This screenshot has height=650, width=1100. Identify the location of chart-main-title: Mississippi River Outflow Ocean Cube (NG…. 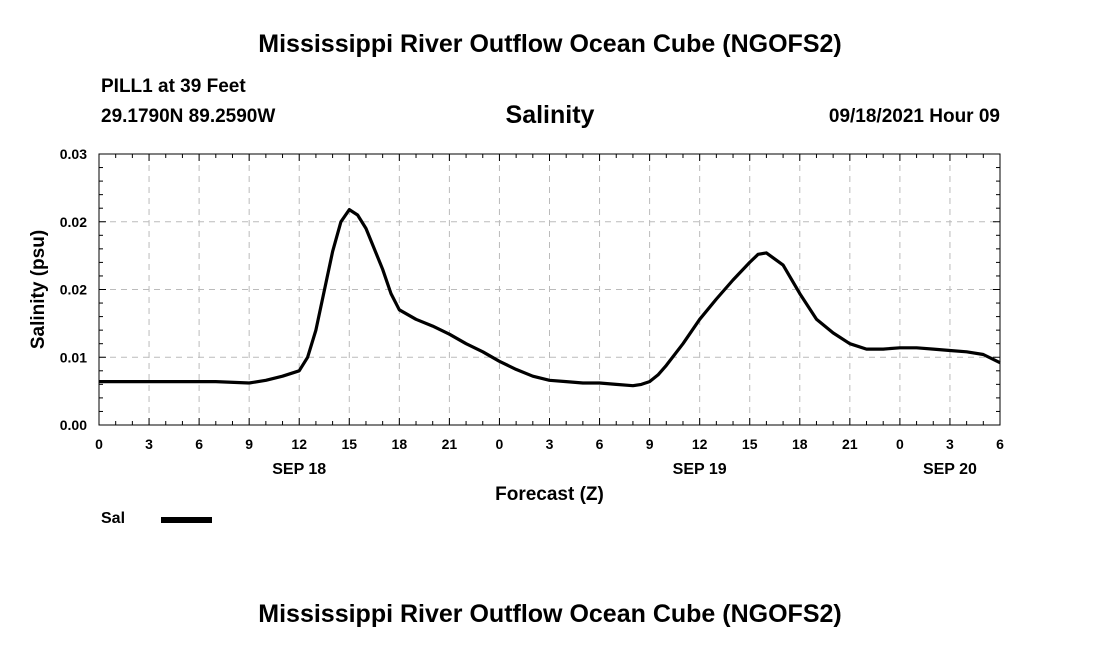
(550, 44).